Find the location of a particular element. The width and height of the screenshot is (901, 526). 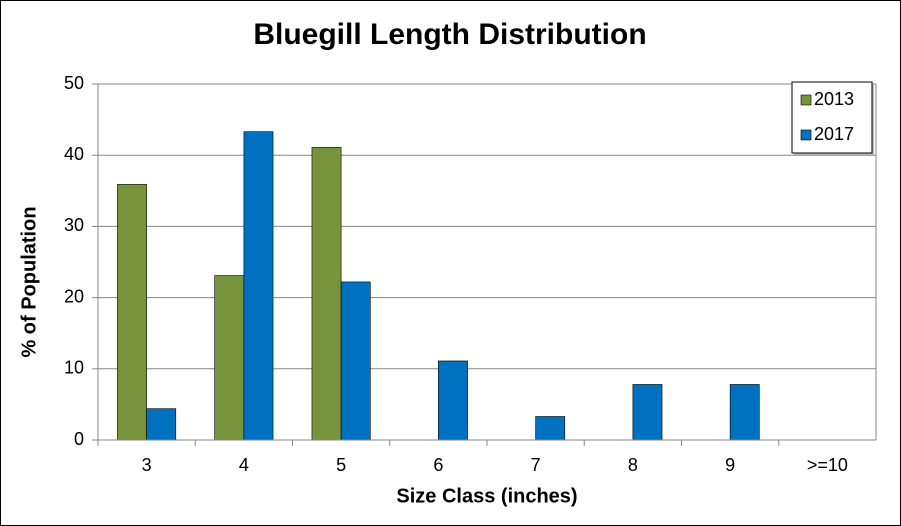

y-tick-label: 50 is located at coordinates (74, 83).